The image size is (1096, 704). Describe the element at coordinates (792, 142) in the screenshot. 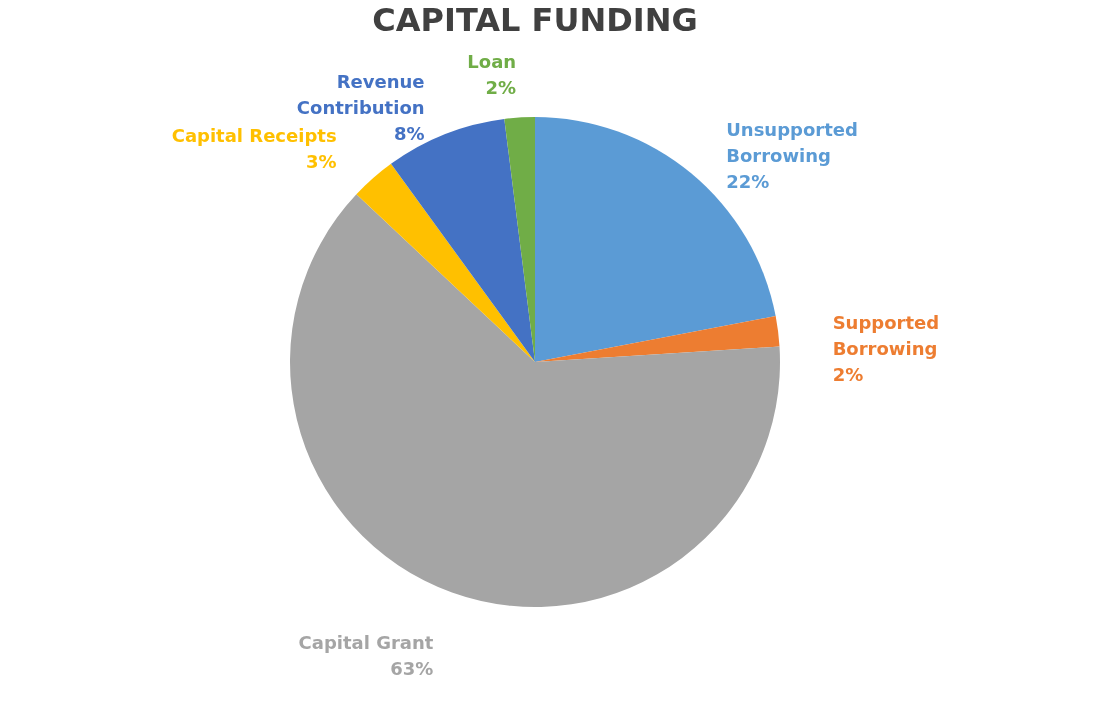

I see `slice-label: Unsupported Borrowing` at that location.